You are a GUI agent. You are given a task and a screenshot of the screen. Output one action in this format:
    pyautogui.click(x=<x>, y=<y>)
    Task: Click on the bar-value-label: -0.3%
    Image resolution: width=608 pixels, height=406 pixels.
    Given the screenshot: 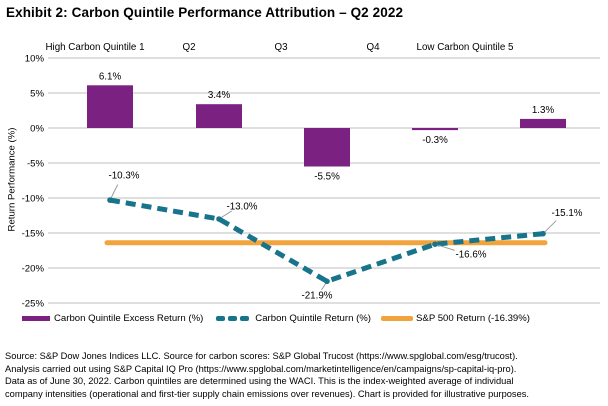 What is the action you would take?
    pyautogui.click(x=435, y=140)
    